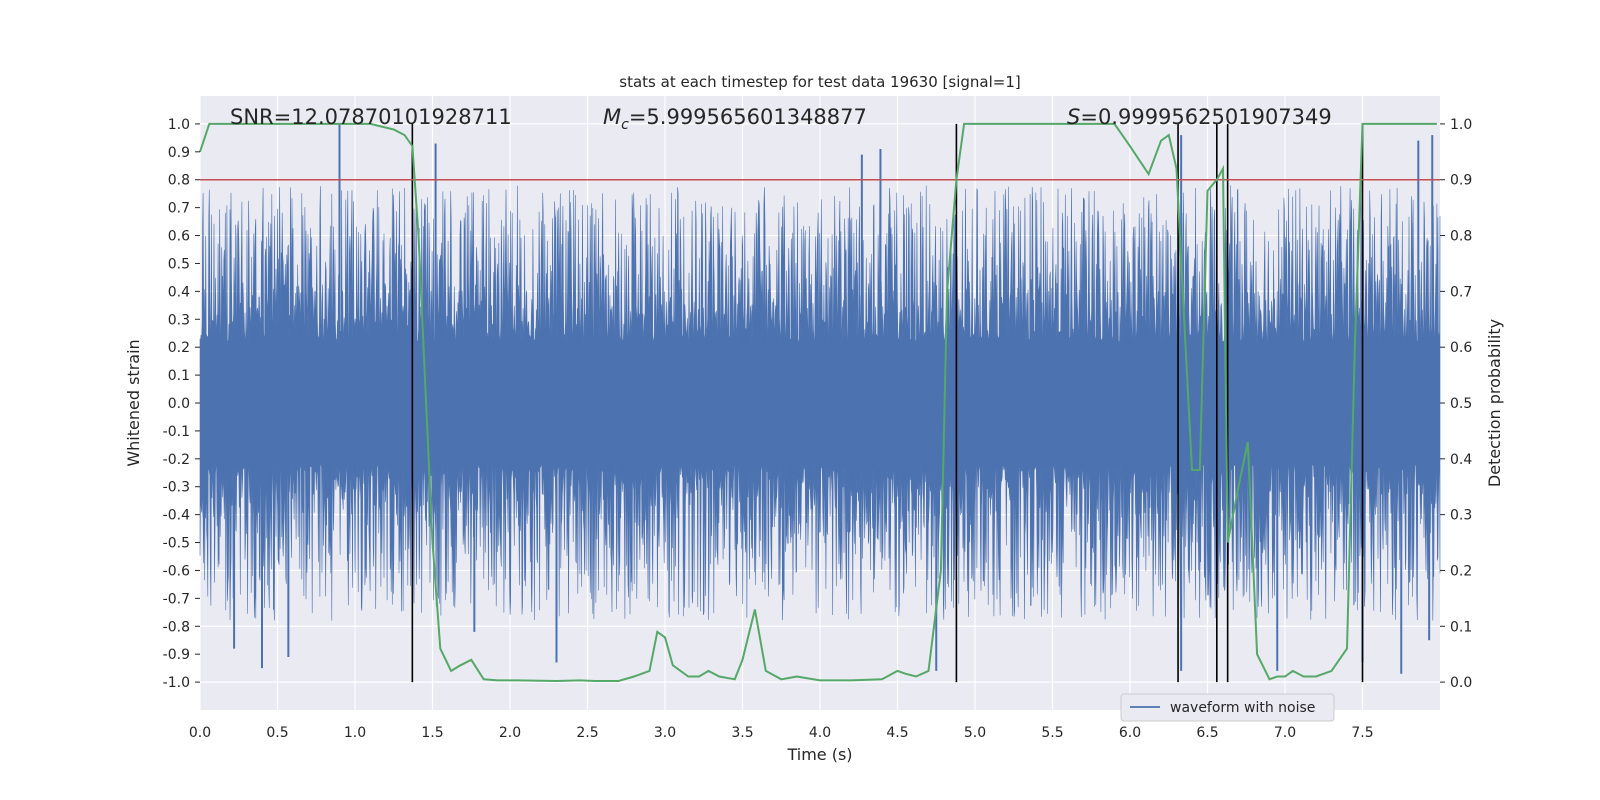 The width and height of the screenshot is (1600, 800). What do you see at coordinates (176, 571) in the screenshot?
I see `y-tick-label: -0.6` at bounding box center [176, 571].